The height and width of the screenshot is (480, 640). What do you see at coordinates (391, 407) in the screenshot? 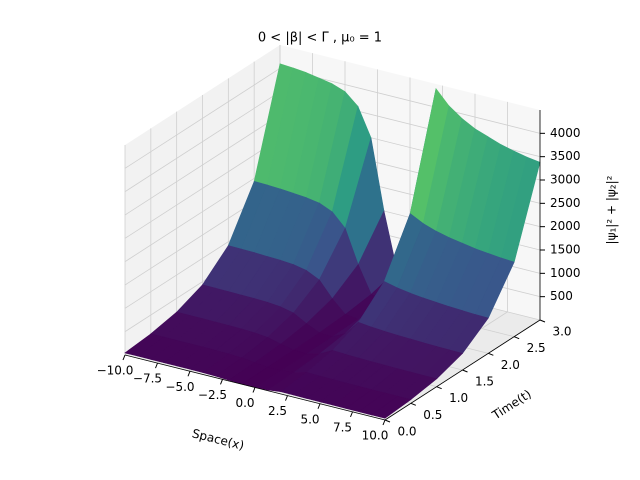
I see `surface-patch` at bounding box center [391, 407].